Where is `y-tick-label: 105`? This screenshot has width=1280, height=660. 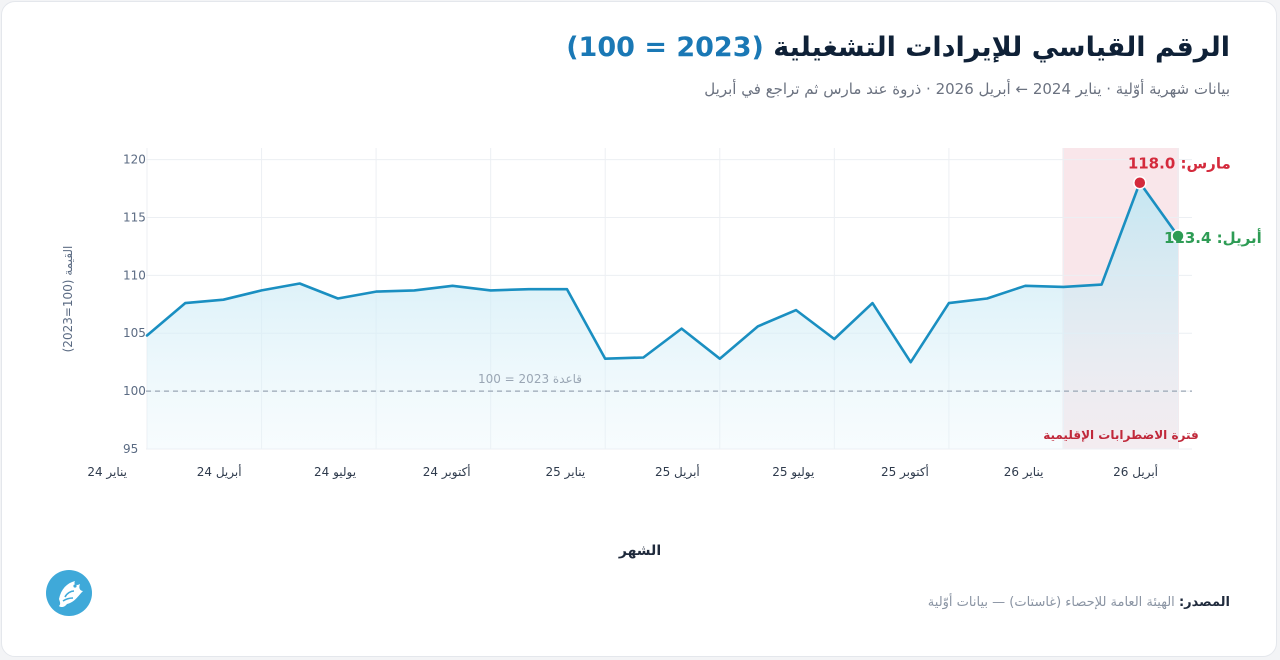 y-tick-label: 105 is located at coordinates (134, 333).